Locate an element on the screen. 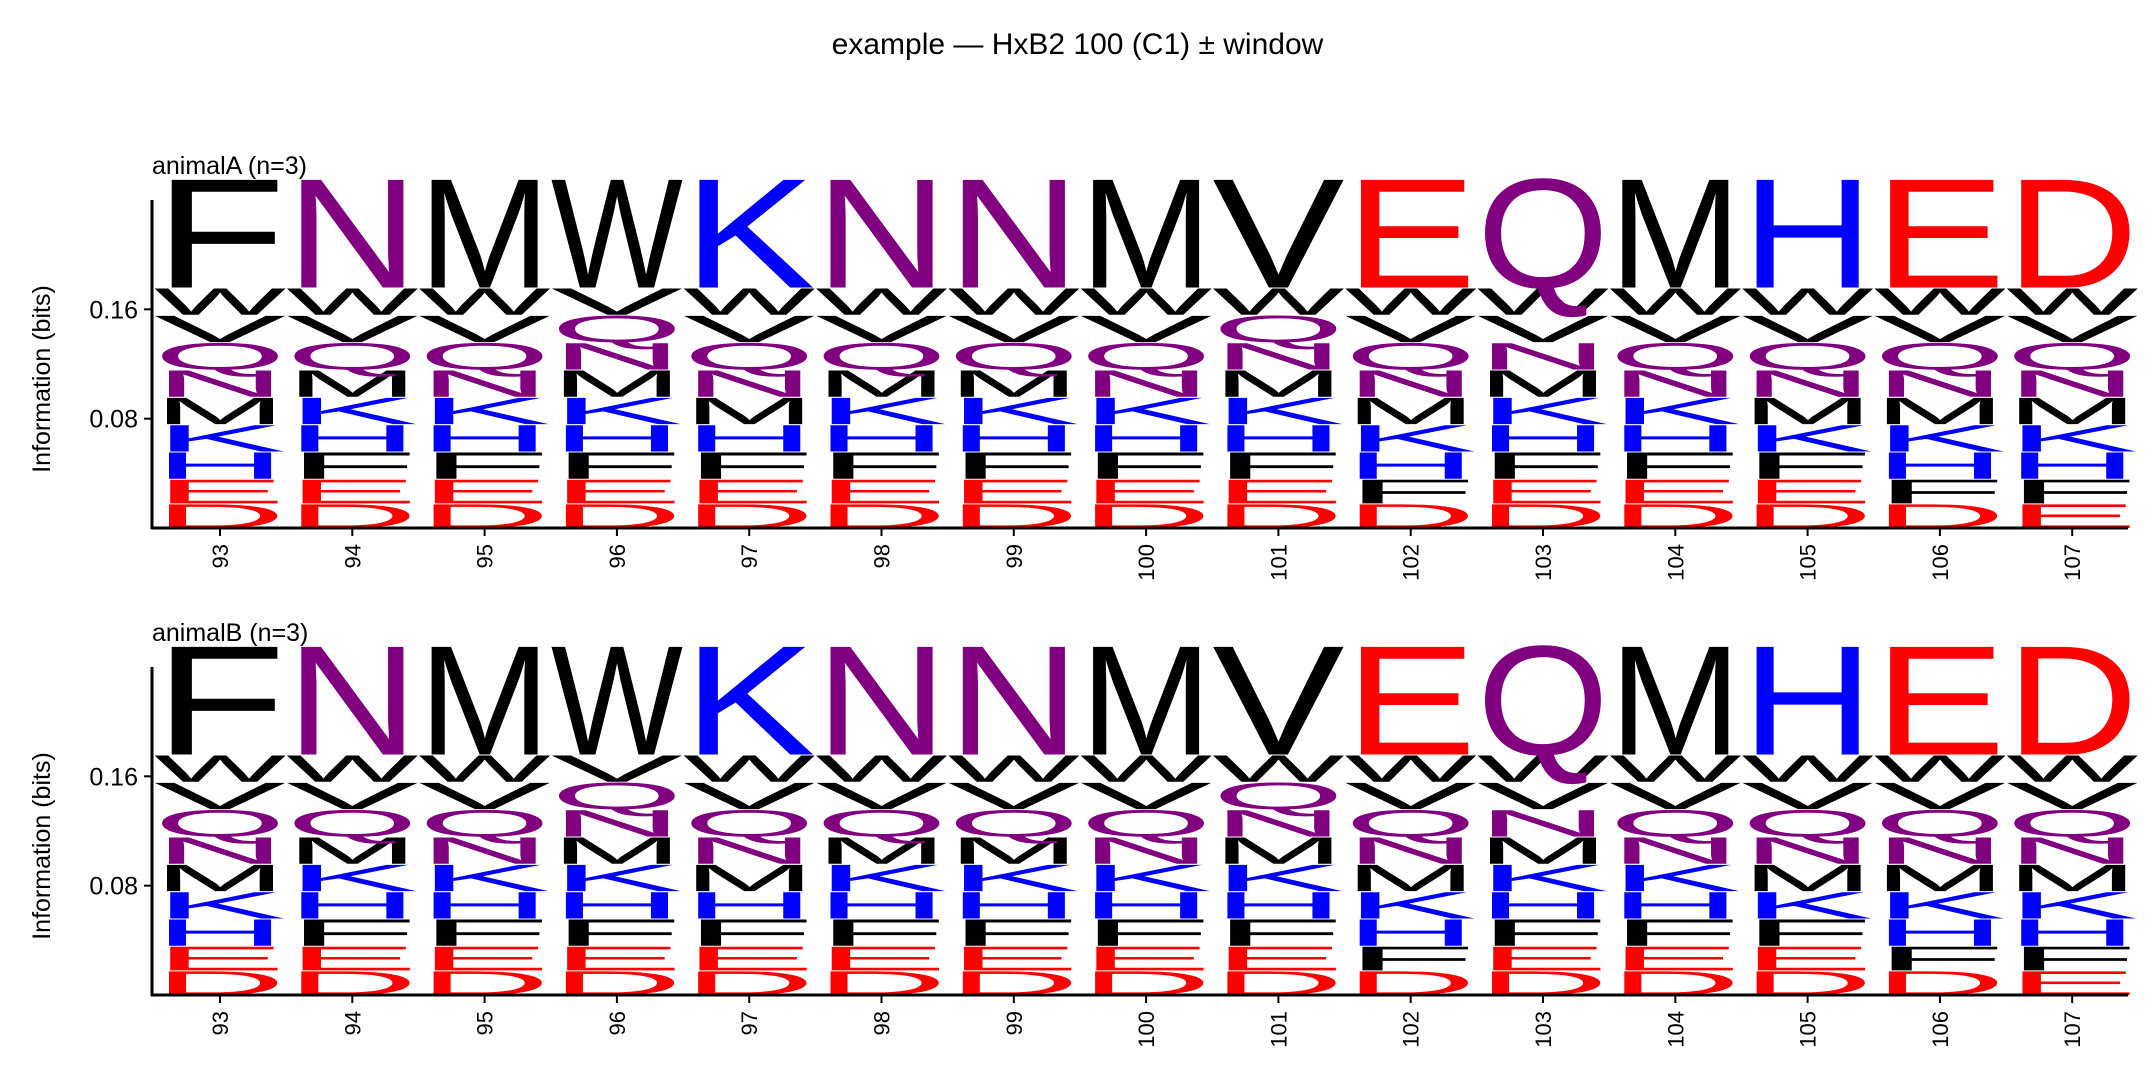 This screenshot has width=2155, height=1087. logo-letter-102-V: V is located at coordinates (1411, 329).